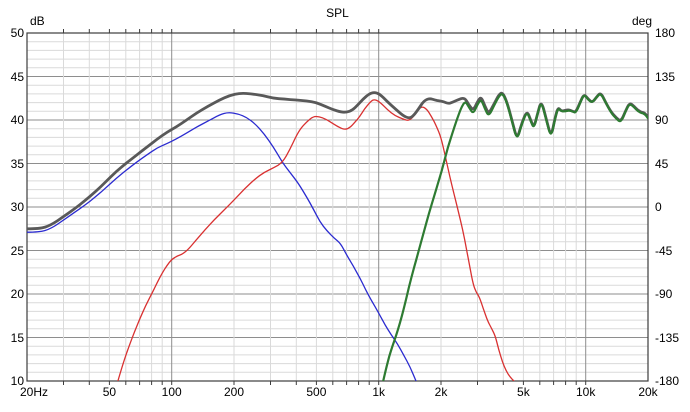  What do you see at coordinates (667, 337) in the screenshot?
I see `y-right-tick-label: -135` at bounding box center [667, 337].